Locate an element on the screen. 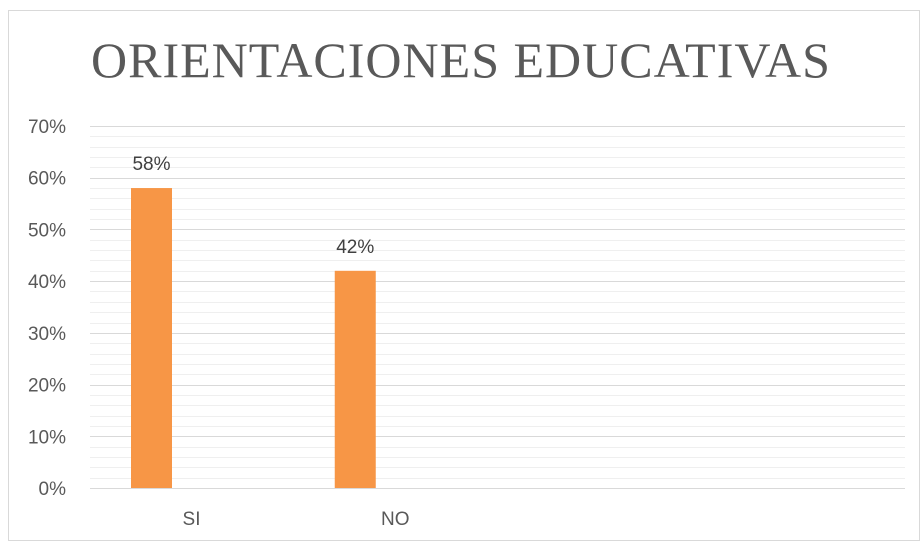 Image resolution: width=922 pixels, height=542 pixels. y-tick-label: 60% is located at coordinates (47, 179).